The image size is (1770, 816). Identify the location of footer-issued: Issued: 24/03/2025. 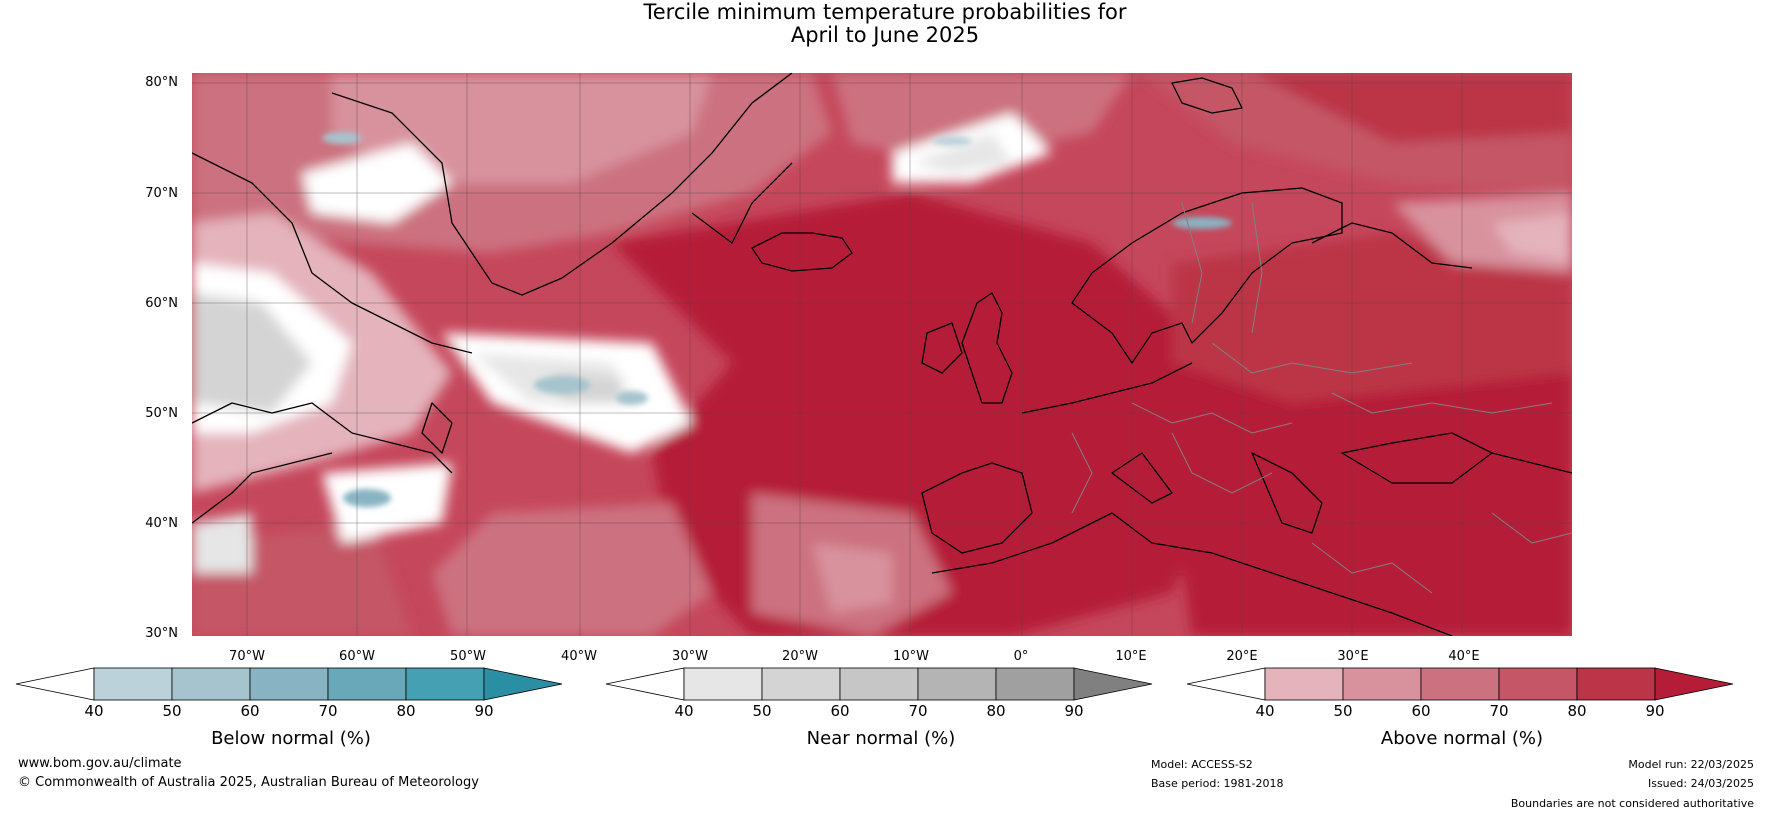
(1700, 783).